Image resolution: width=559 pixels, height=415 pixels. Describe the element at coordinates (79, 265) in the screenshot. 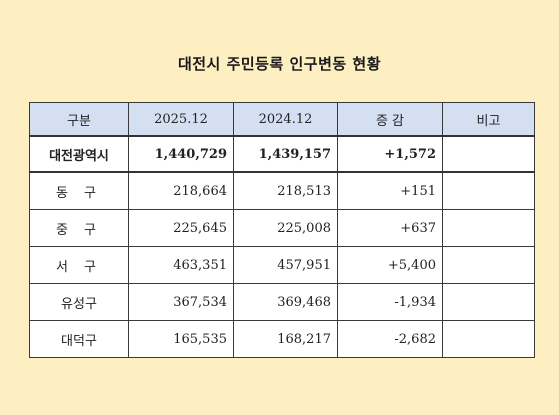

I see `row-name: 서 구` at that location.